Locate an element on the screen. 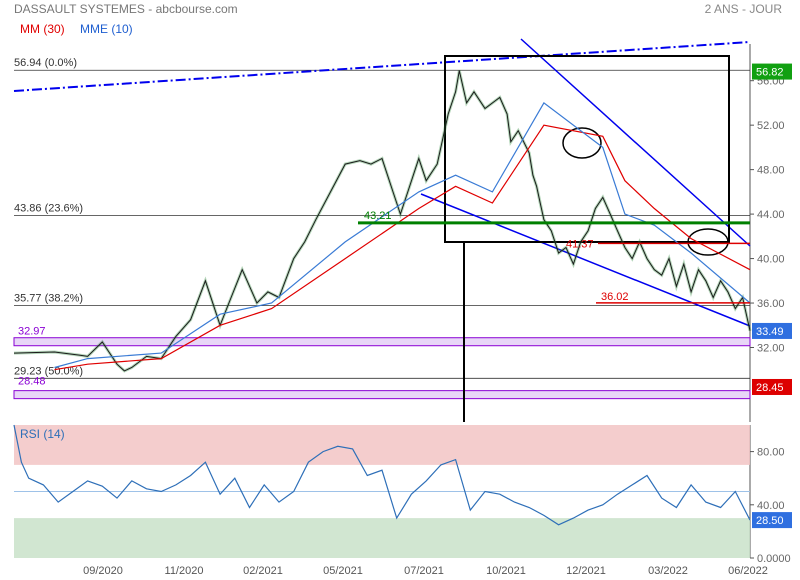  highlight-box is located at coordinates (587, 149).